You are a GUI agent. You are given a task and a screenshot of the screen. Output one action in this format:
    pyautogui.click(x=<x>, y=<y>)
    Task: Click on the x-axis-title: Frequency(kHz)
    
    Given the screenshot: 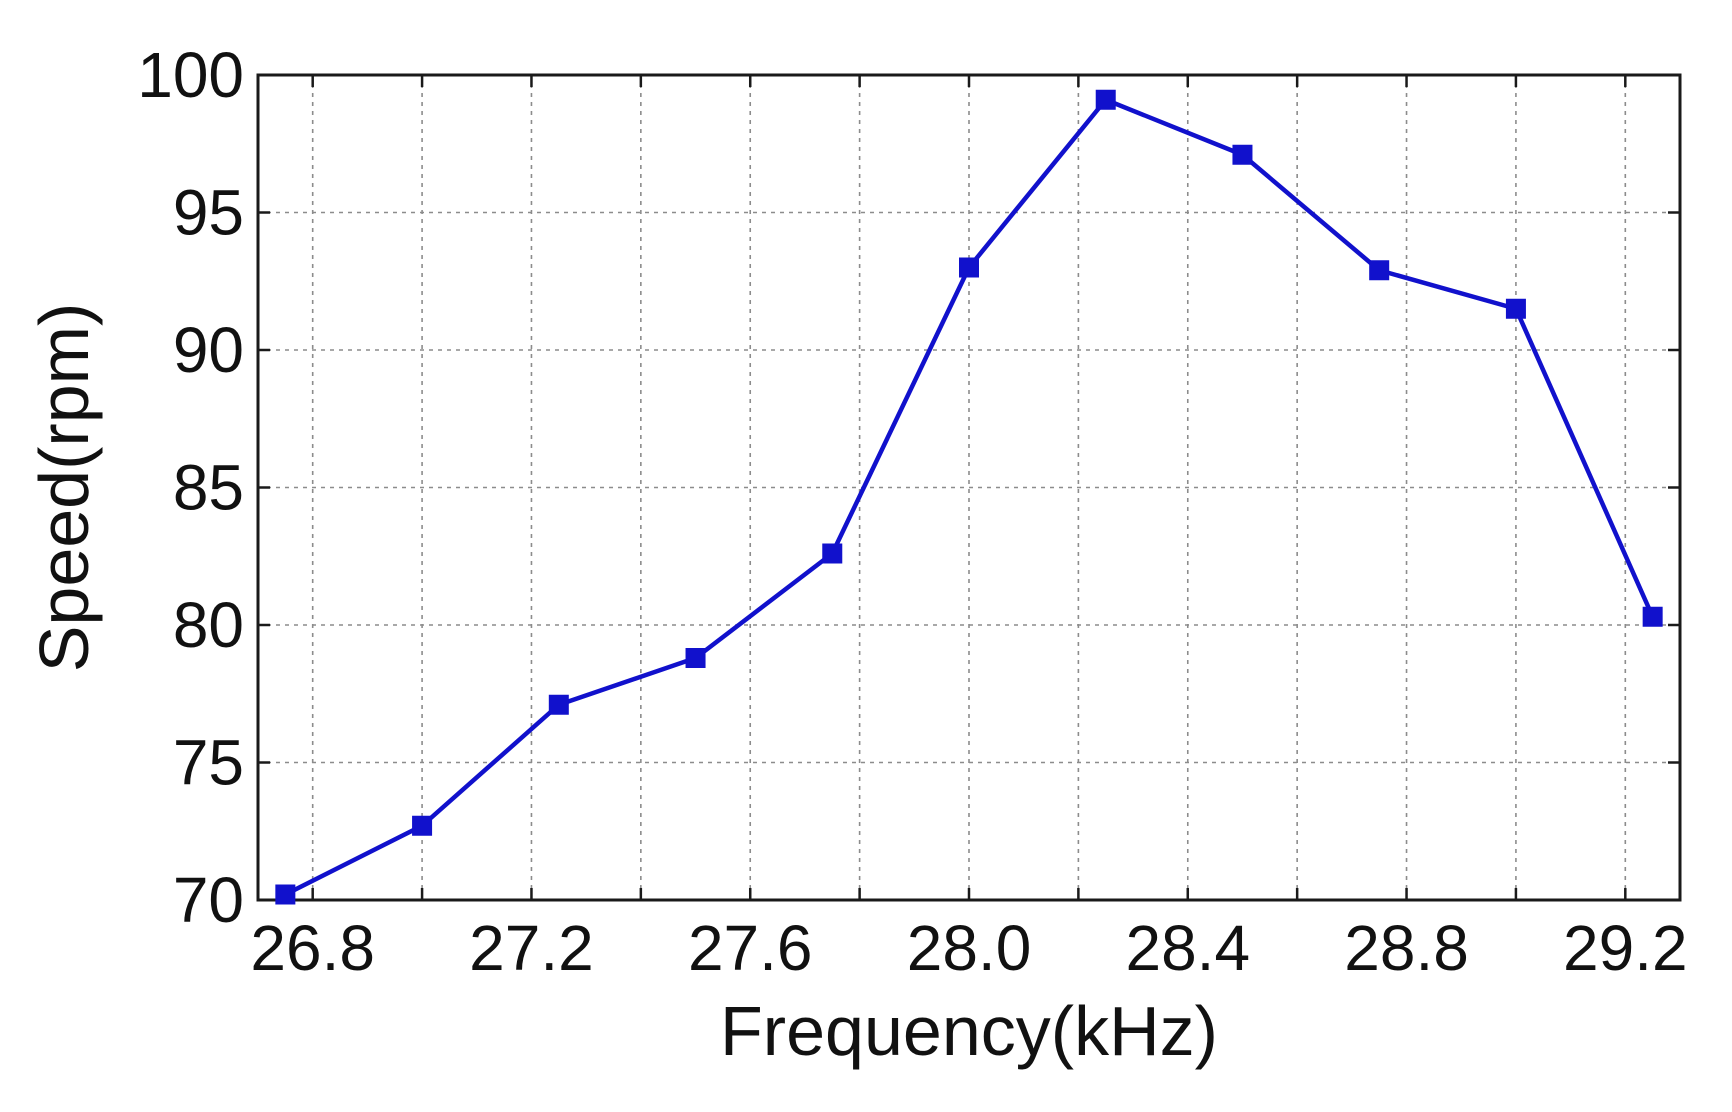 What is the action you would take?
    pyautogui.click(x=969, y=1031)
    